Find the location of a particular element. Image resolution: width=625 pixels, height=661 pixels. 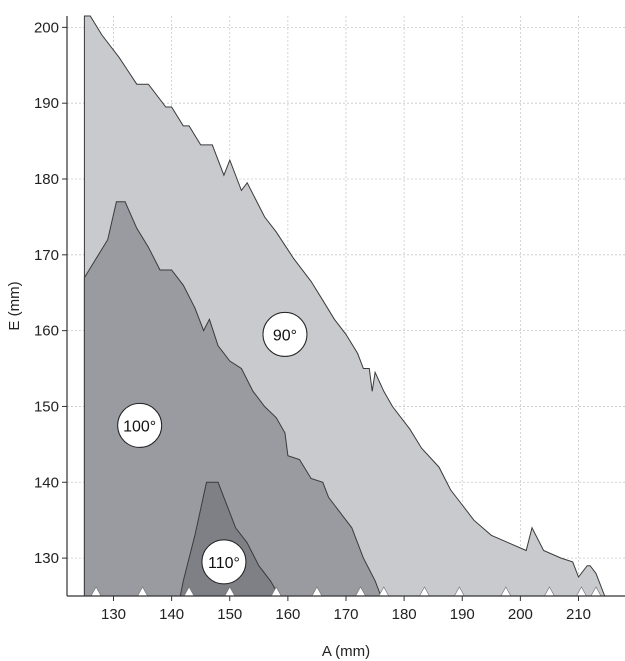

x-ticks: 130 140 150 160 170 180 190 200 210 is located at coordinates (346, 609).